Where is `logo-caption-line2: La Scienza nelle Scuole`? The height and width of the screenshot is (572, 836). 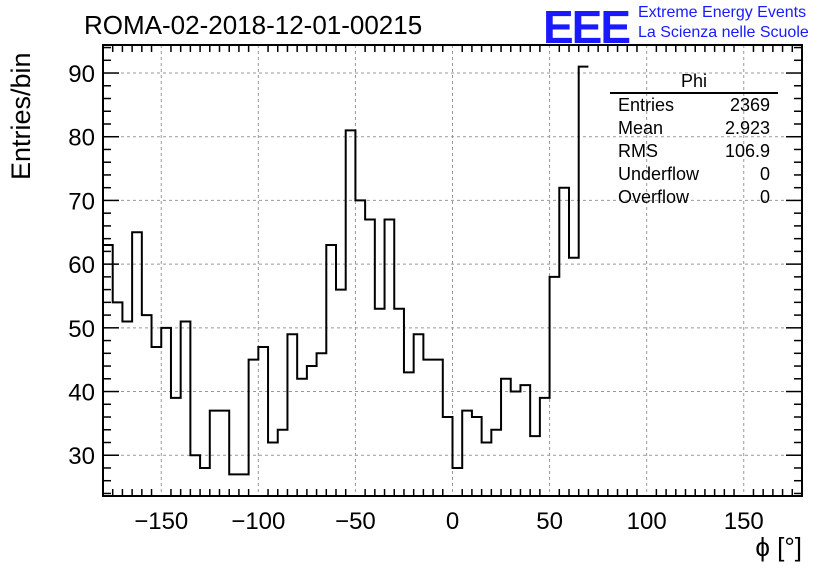 logo-caption-line2: La Scienza nelle Scuole is located at coordinates (723, 32).